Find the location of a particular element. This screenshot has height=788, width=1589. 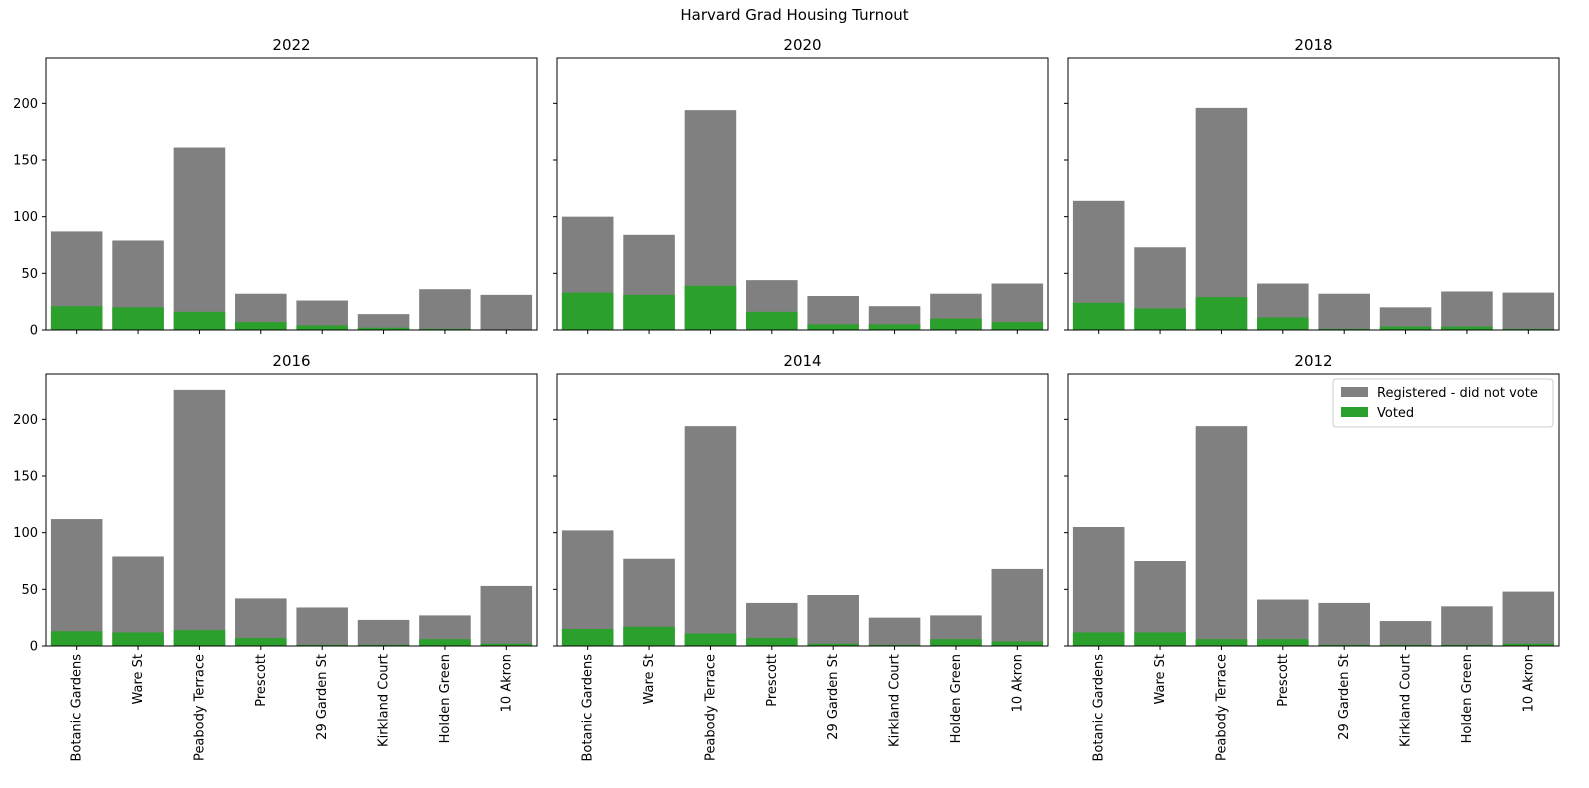

panel-2012-bar-registered-prescott is located at coordinates (1283, 622).